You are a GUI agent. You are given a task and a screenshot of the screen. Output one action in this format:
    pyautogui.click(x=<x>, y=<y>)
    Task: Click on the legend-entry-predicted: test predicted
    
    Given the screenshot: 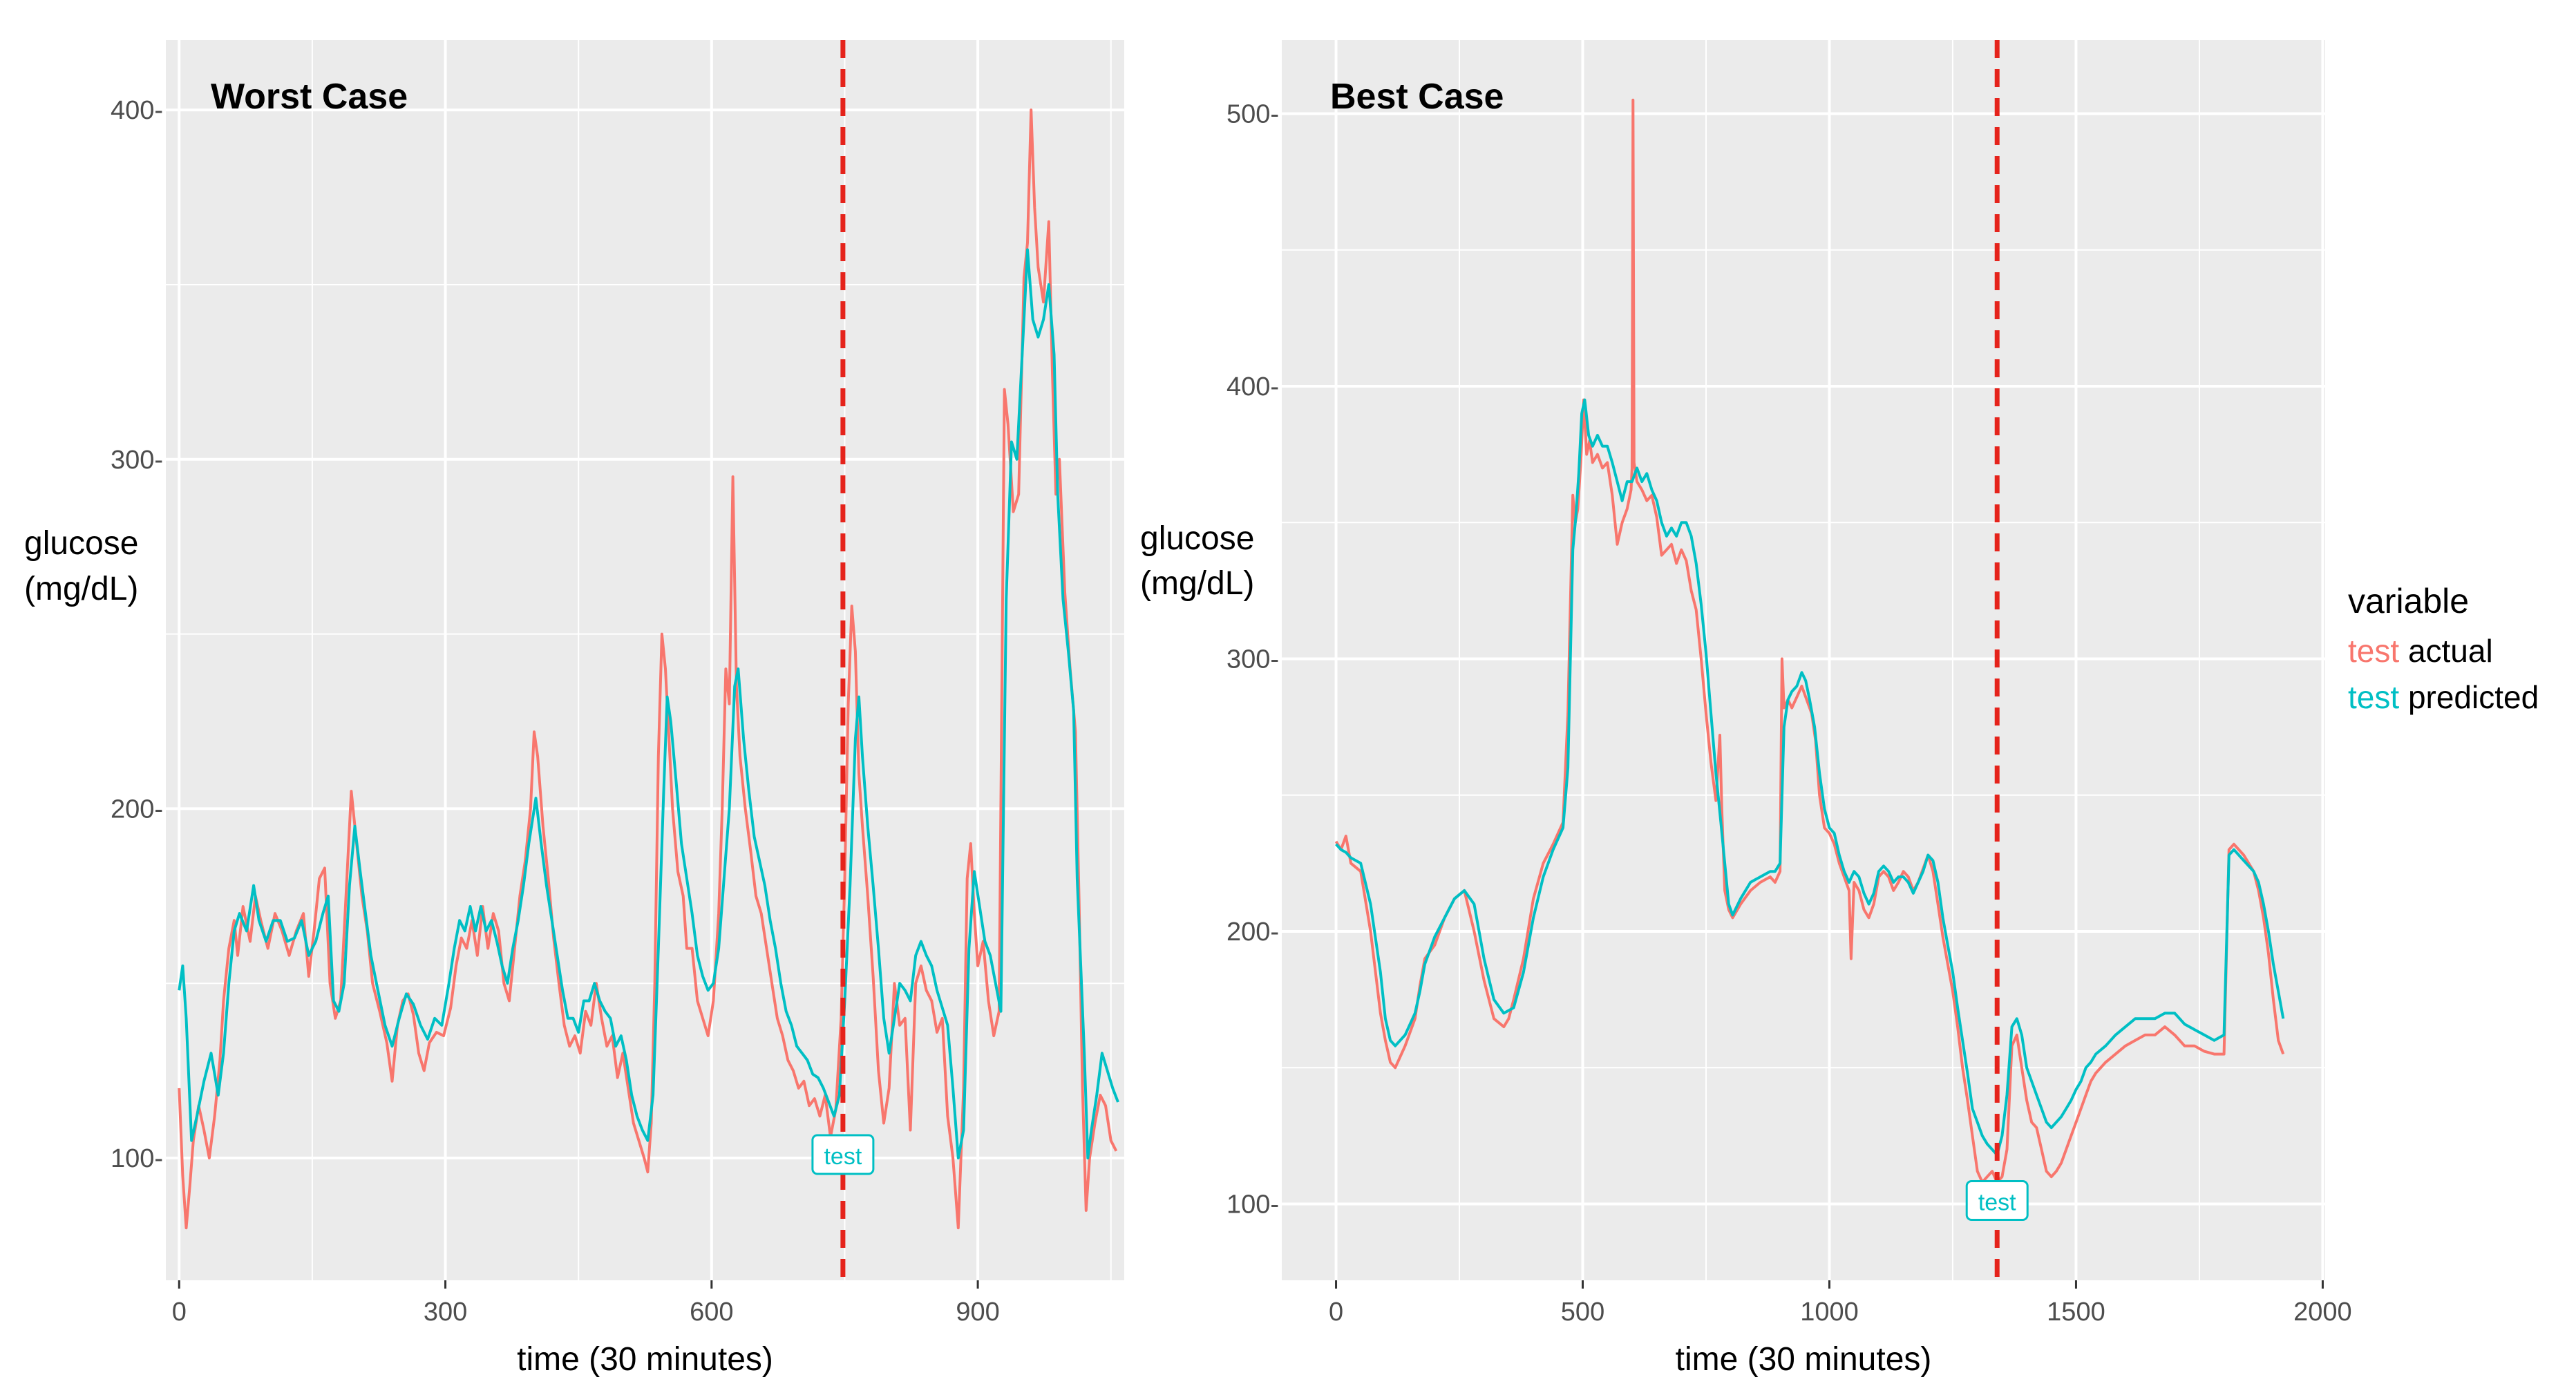 What is the action you would take?
    pyautogui.click(x=2443, y=697)
    